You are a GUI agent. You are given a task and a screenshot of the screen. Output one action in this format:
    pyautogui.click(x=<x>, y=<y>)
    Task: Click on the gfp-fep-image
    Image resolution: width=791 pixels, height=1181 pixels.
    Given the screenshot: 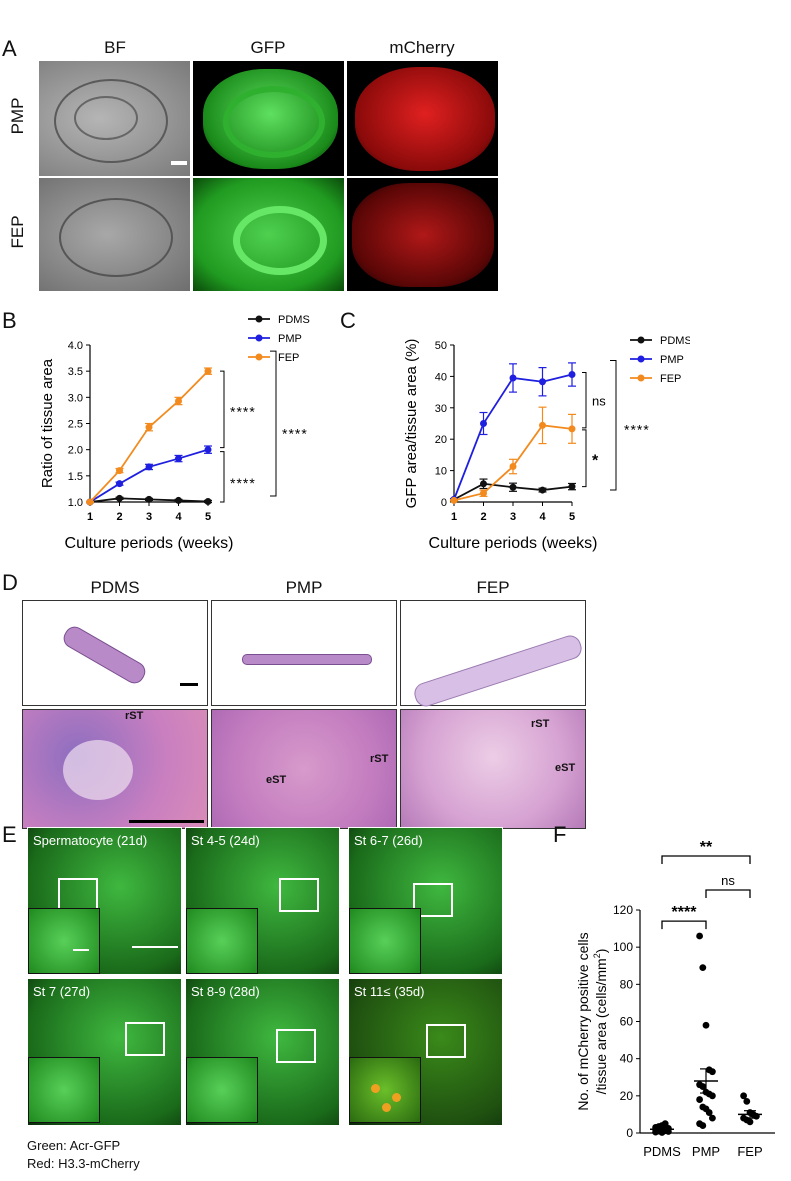 What is the action you would take?
    pyautogui.click(x=268, y=234)
    